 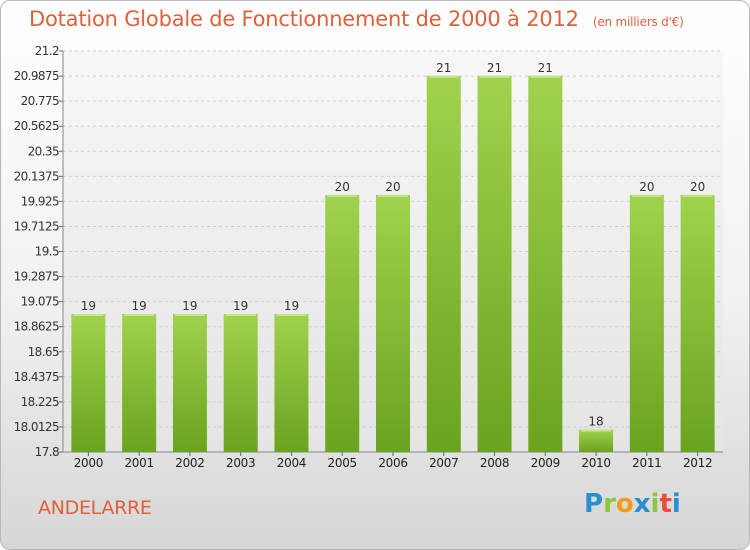 What do you see at coordinates (443, 463) in the screenshot?
I see `x-tick-label: 2007` at bounding box center [443, 463].